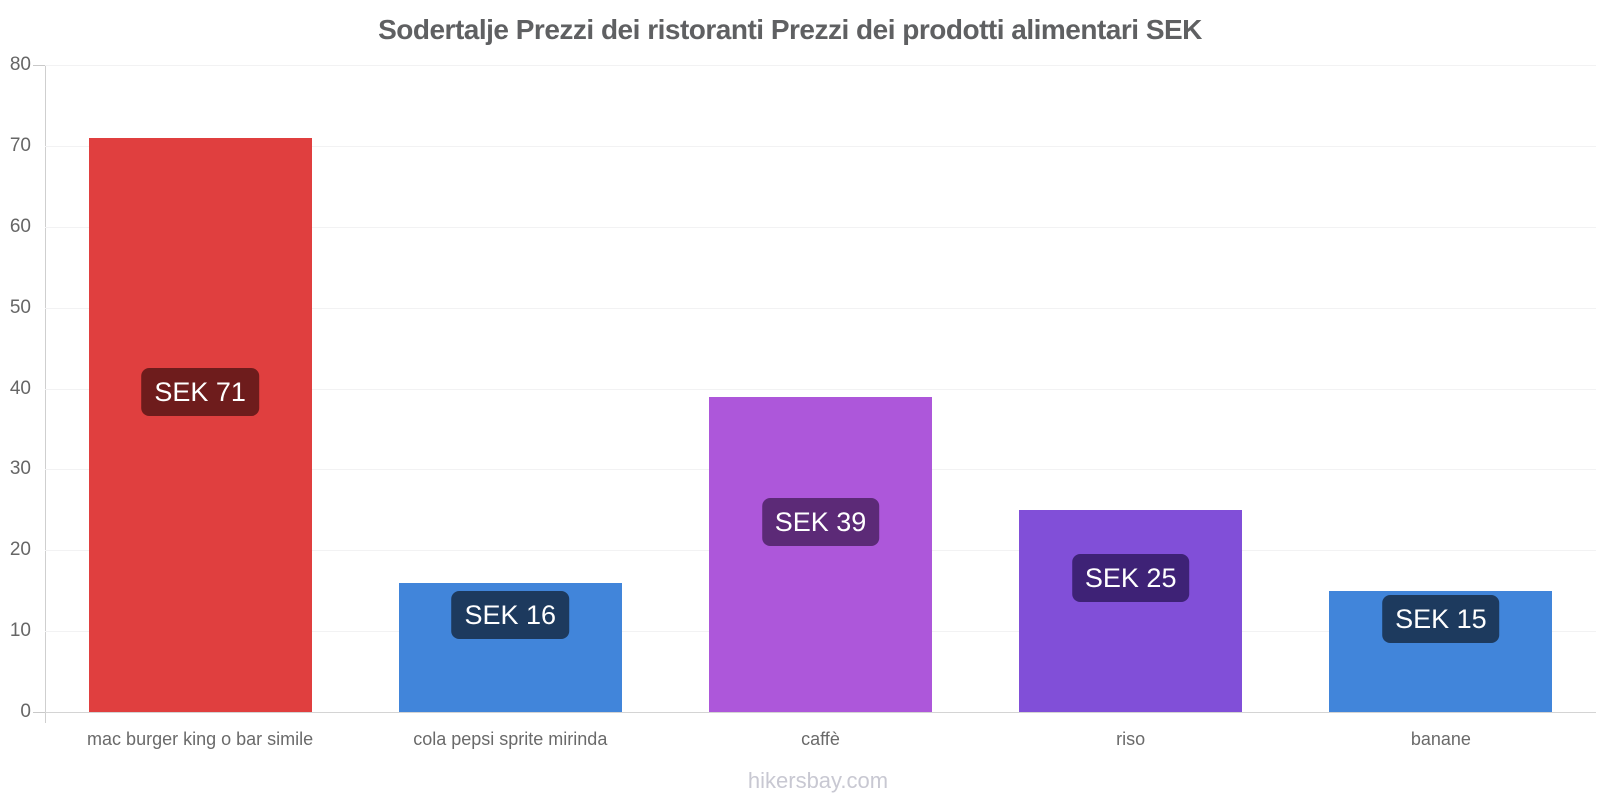  What do you see at coordinates (39, 712) in the screenshot?
I see `axis-tick-zero` at bounding box center [39, 712].